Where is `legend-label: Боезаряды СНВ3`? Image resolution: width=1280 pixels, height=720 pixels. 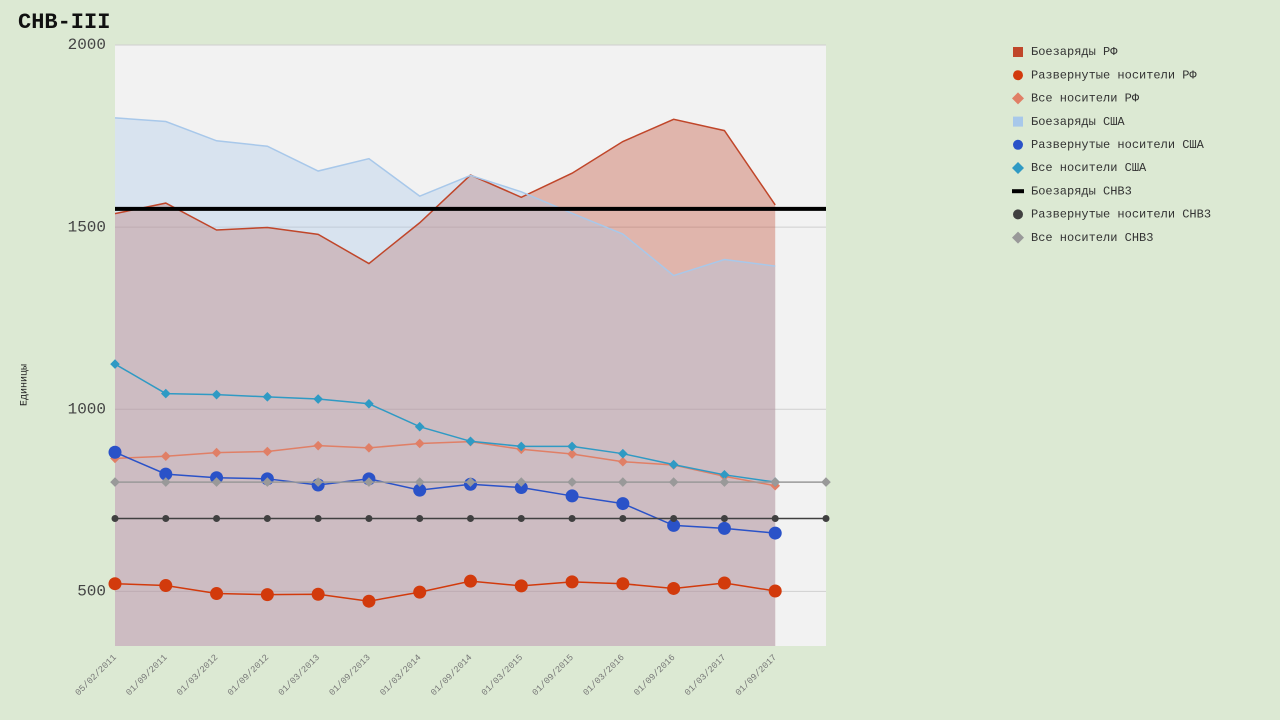
legend-label: Боезаряды СНВ3 is located at coordinates (1081, 191).